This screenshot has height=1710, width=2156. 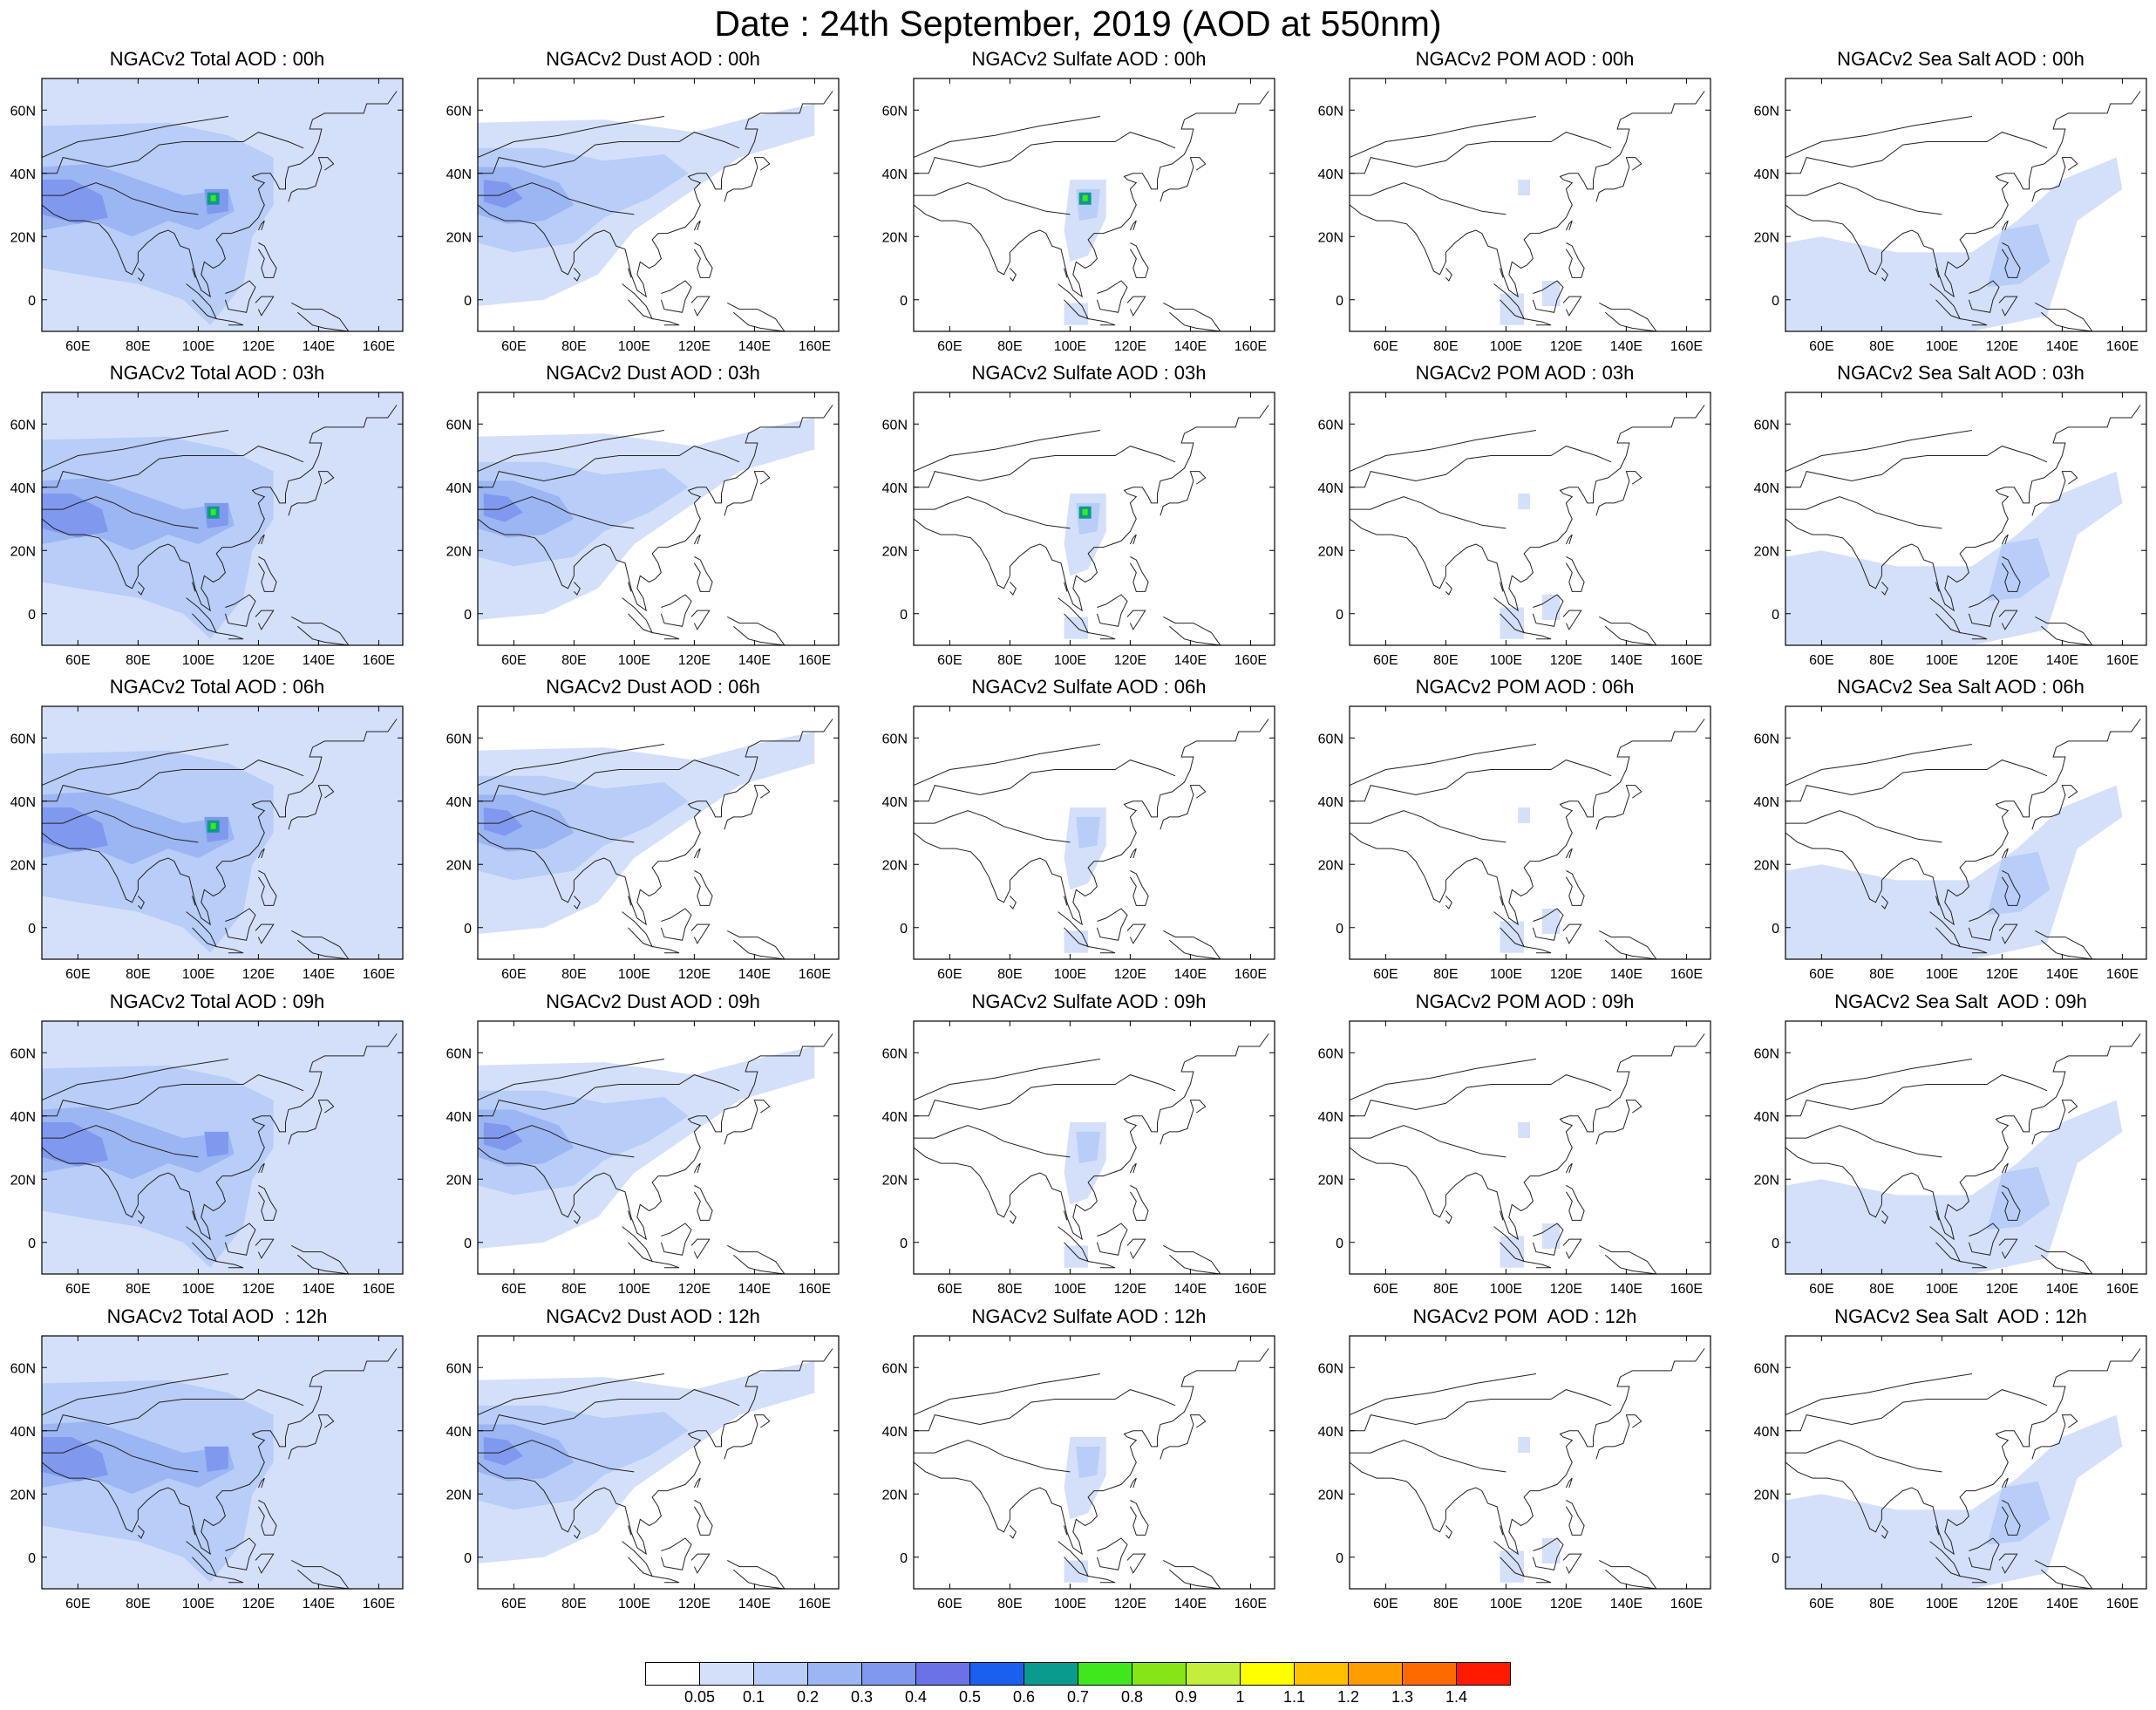 What do you see at coordinates (1961, 687) in the screenshot?
I see `panel-title: NGACv2 Sea Salt AOD : 06h` at bounding box center [1961, 687].